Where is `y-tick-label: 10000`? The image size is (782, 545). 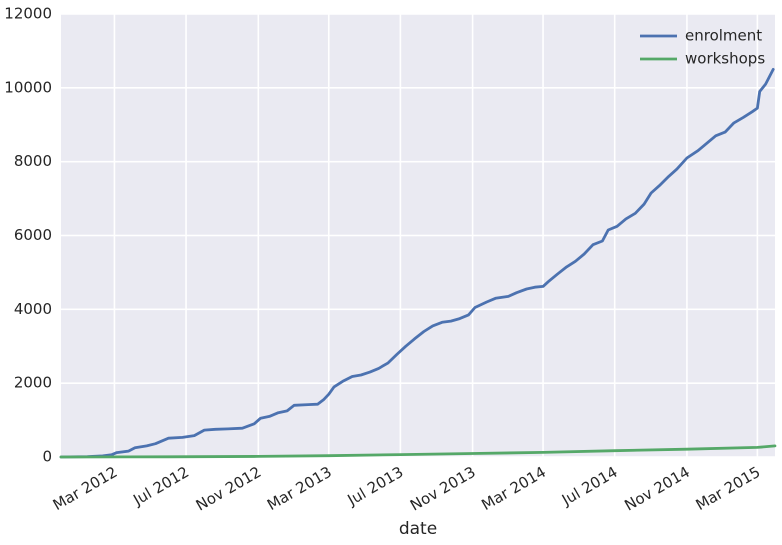
y-tick-label: 10000 is located at coordinates (28, 87).